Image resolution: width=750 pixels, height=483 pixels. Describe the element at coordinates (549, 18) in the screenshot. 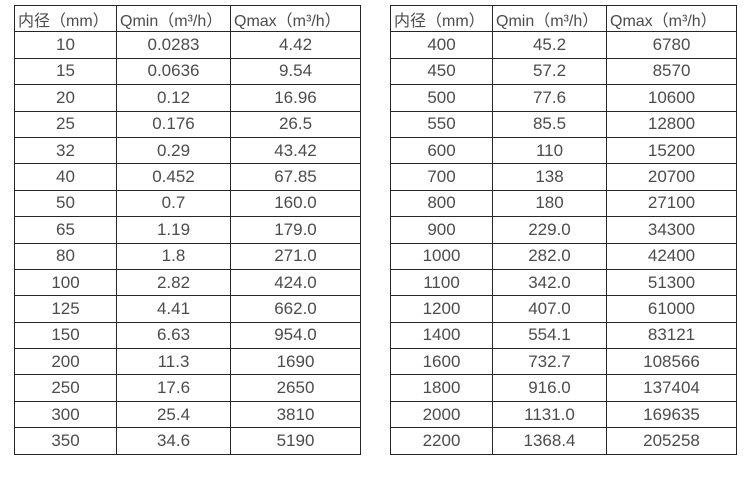

I see `column-header: Qmin（m³/h）` at that location.